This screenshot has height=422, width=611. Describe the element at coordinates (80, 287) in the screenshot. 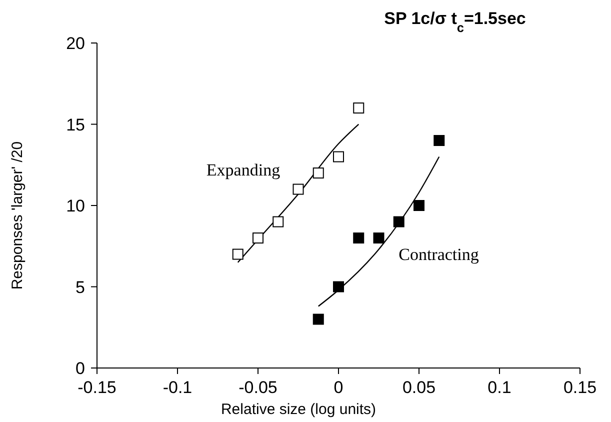

I see `y-tick-label: 5` at that location.